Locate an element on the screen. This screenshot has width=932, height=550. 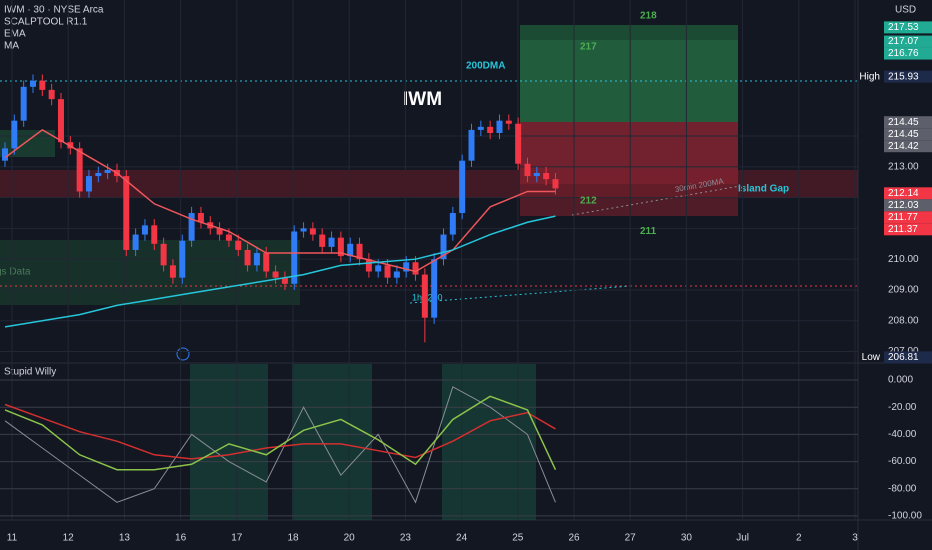
indicator-label: SCALPTOOL R1.1 is located at coordinates (46, 22).